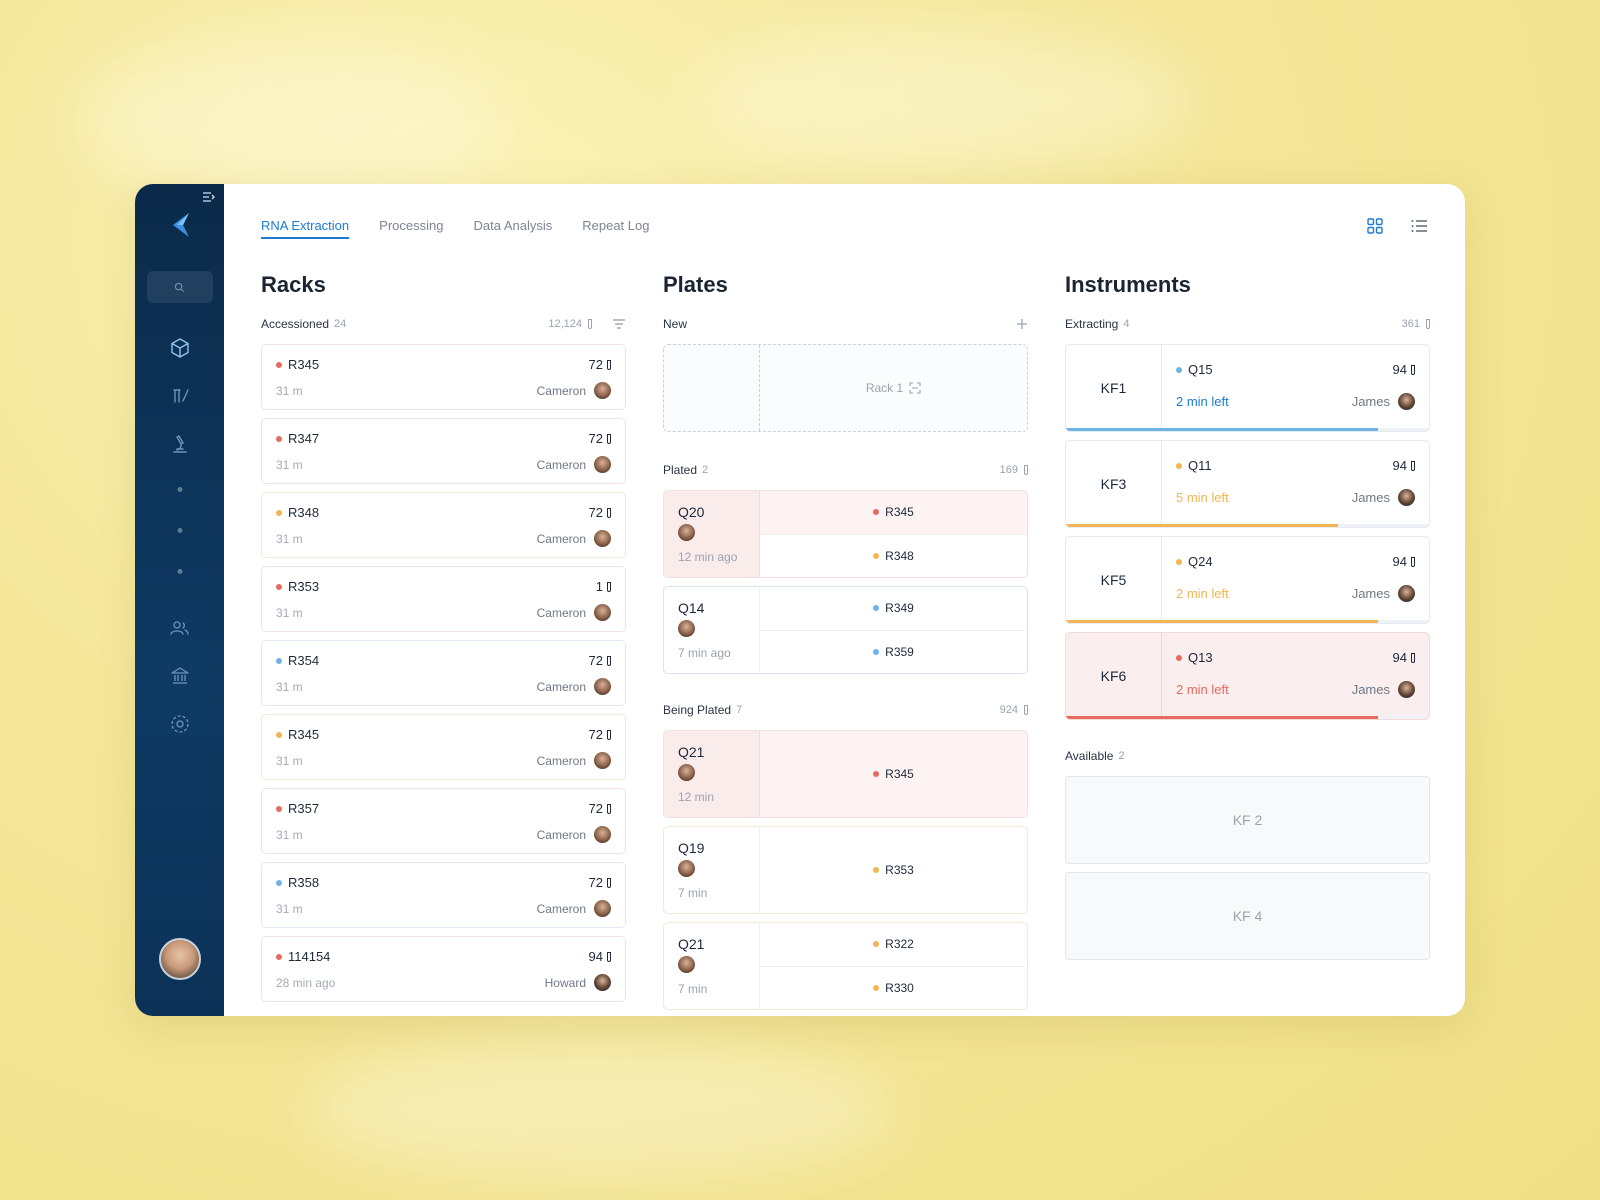 The image size is (1600, 1200). What do you see at coordinates (180, 348) in the screenshot?
I see `nav-item-racks` at bounding box center [180, 348].